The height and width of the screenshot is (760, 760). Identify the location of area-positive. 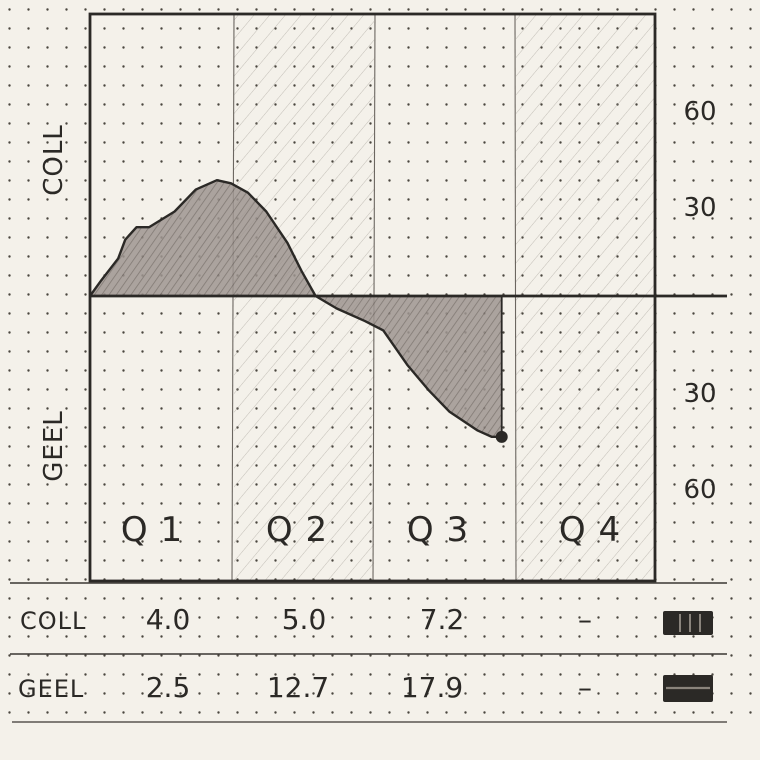
(203, 238).